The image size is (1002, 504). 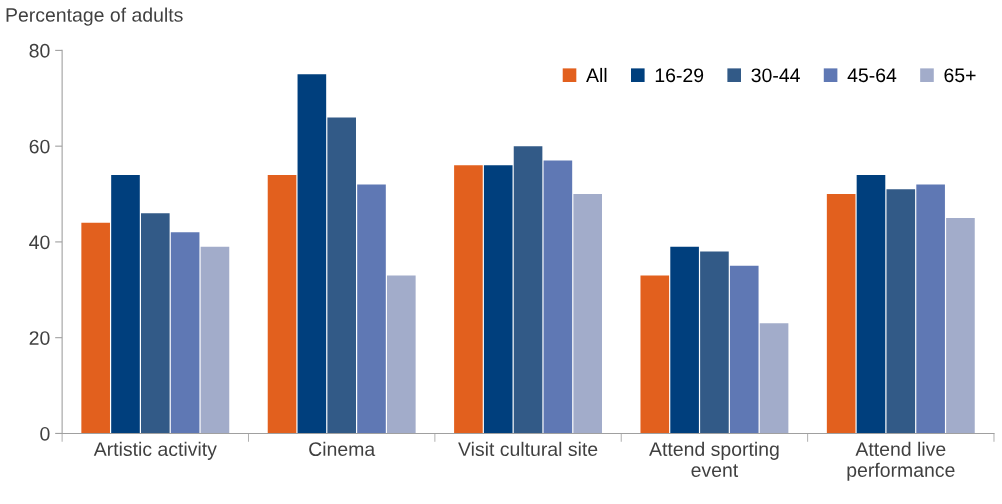 What do you see at coordinates (39, 338) in the screenshot?
I see `y-tick-label: 20` at bounding box center [39, 338].